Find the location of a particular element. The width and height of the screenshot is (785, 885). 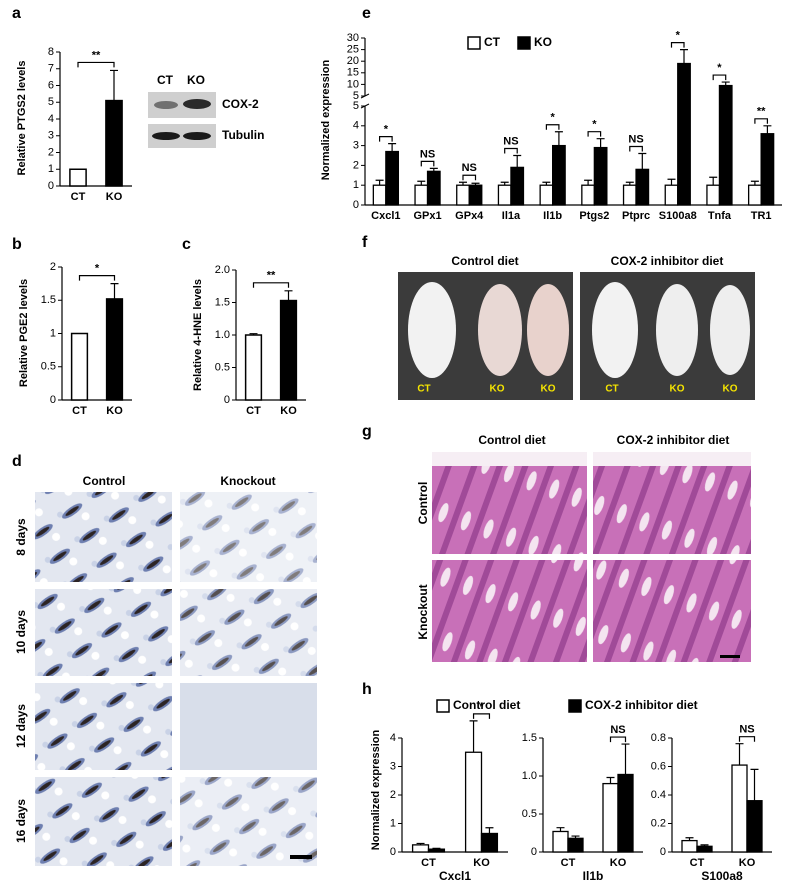

y-tick-label: 20 is located at coordinates (353, 61).